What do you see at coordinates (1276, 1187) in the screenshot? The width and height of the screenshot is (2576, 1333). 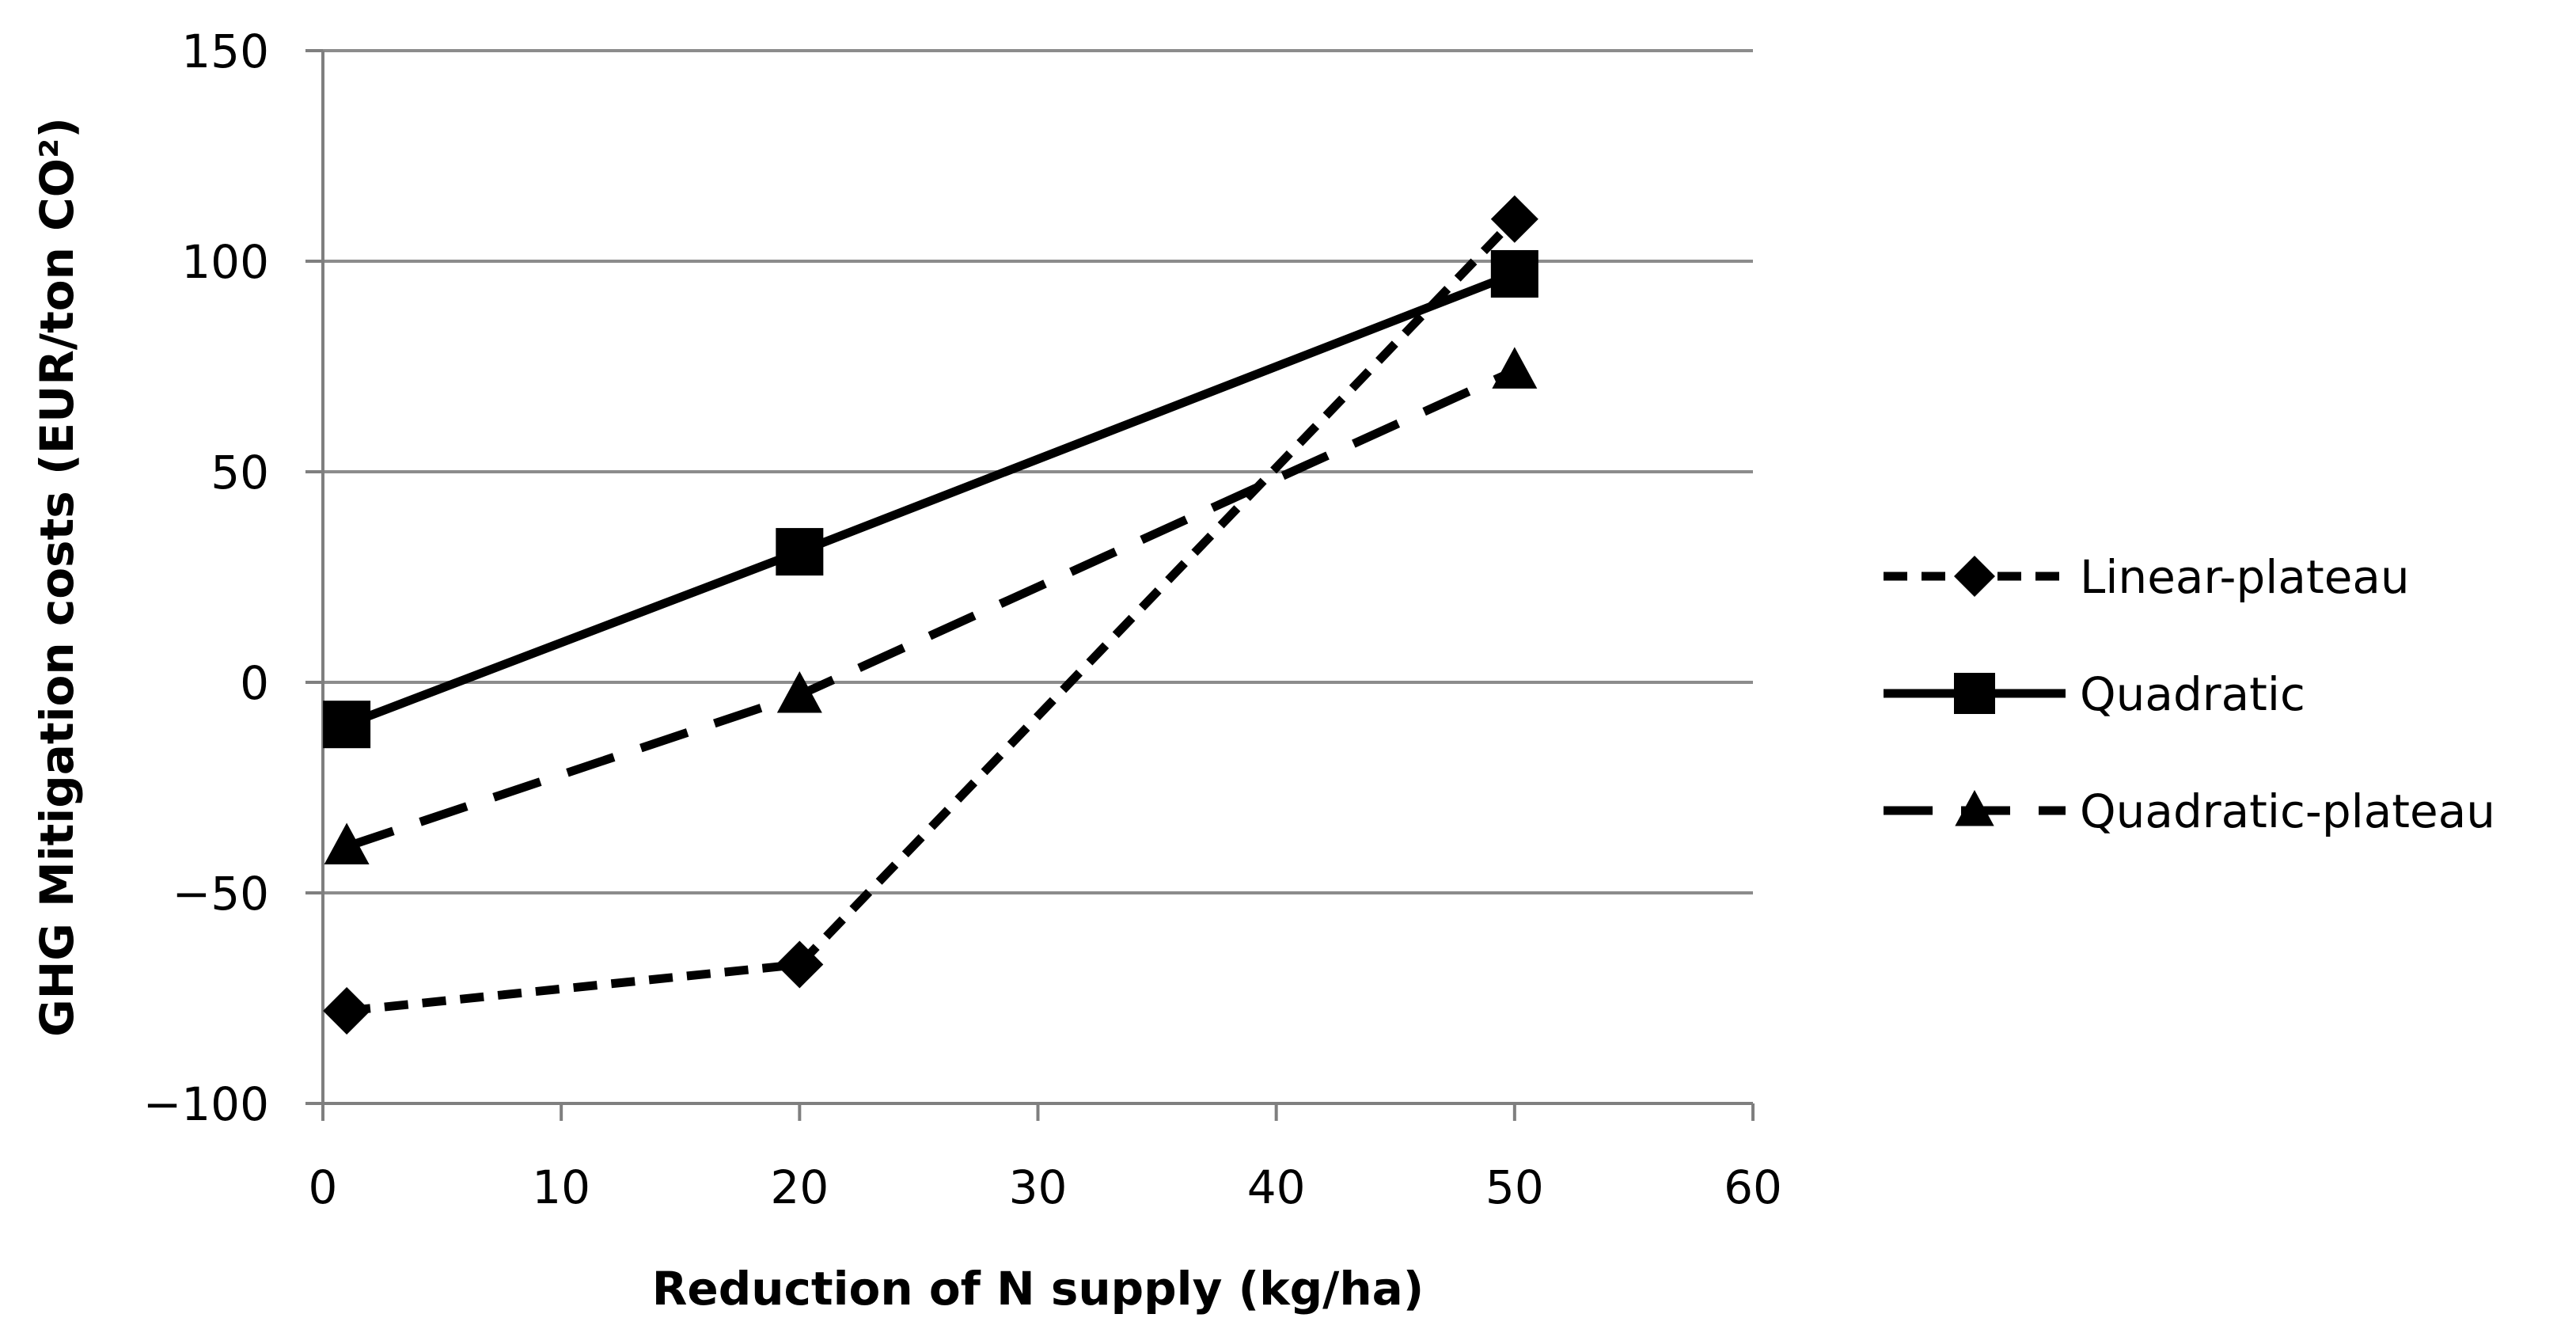 I see `x-tick-label: 40` at bounding box center [1276, 1187].